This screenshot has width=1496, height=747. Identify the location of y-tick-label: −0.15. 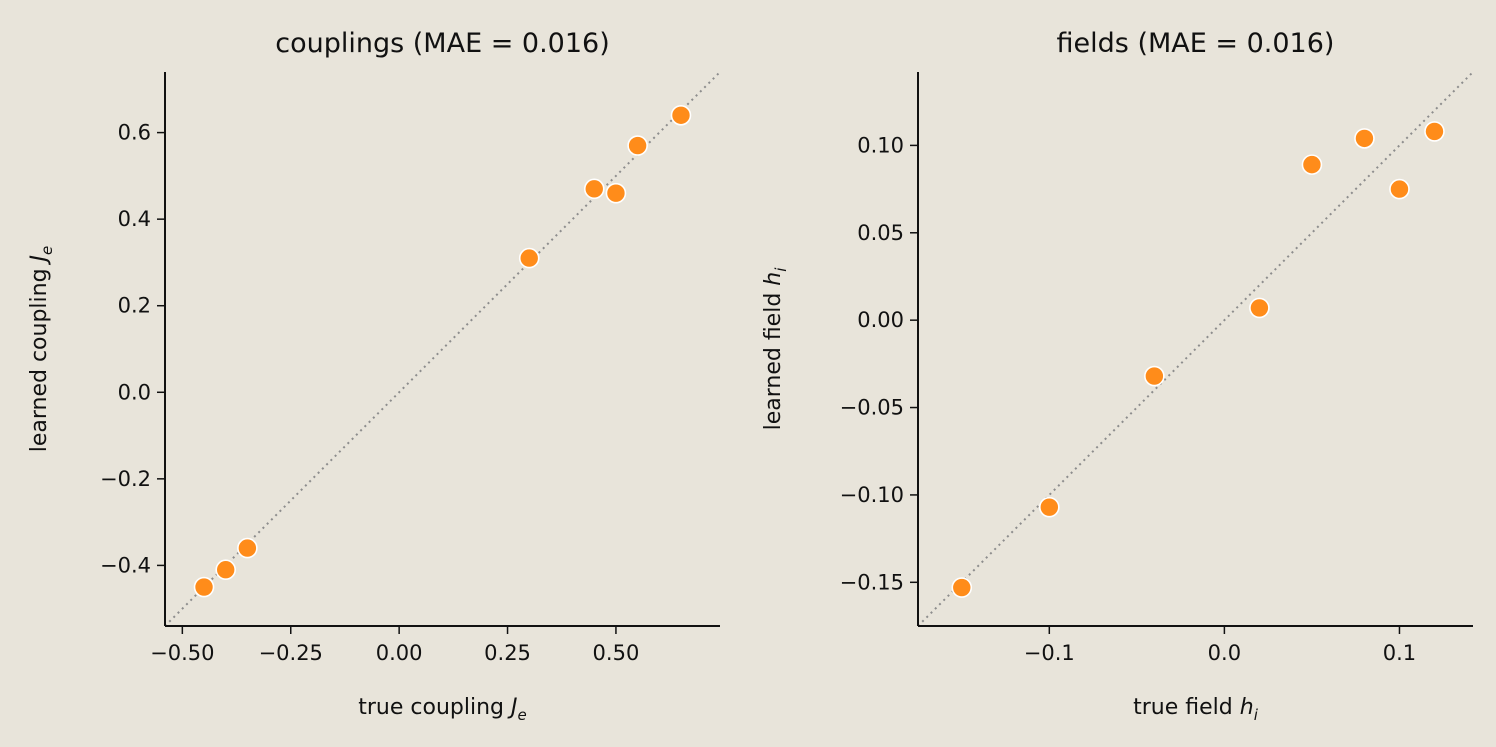
(872, 582).